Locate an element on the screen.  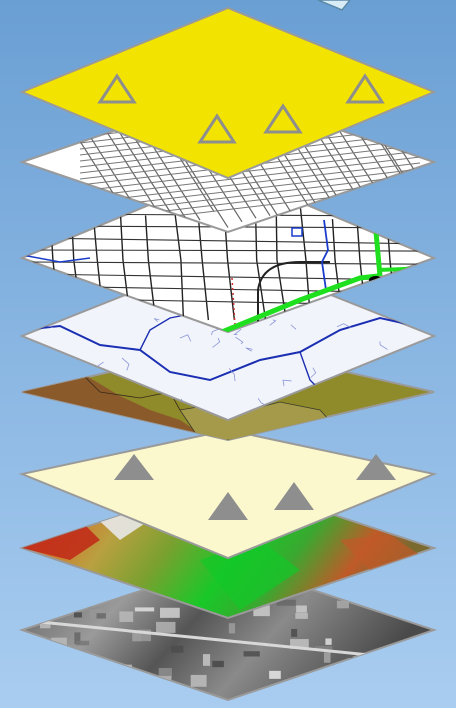
top-fragment is located at coordinates (334, 5).